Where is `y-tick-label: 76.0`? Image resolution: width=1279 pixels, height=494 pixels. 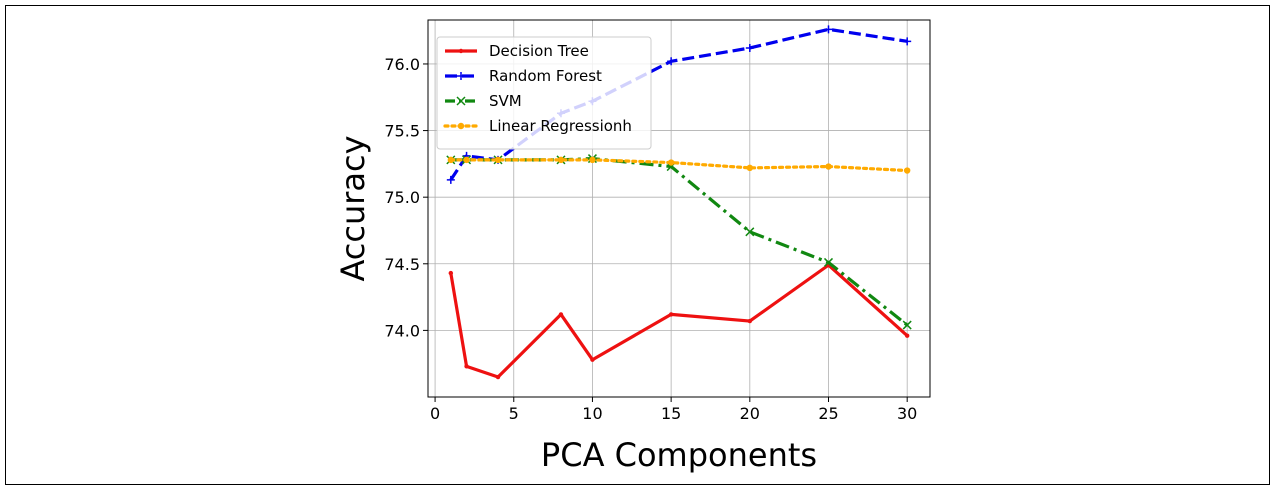
y-tick-label: 76.0 is located at coordinates (402, 64).